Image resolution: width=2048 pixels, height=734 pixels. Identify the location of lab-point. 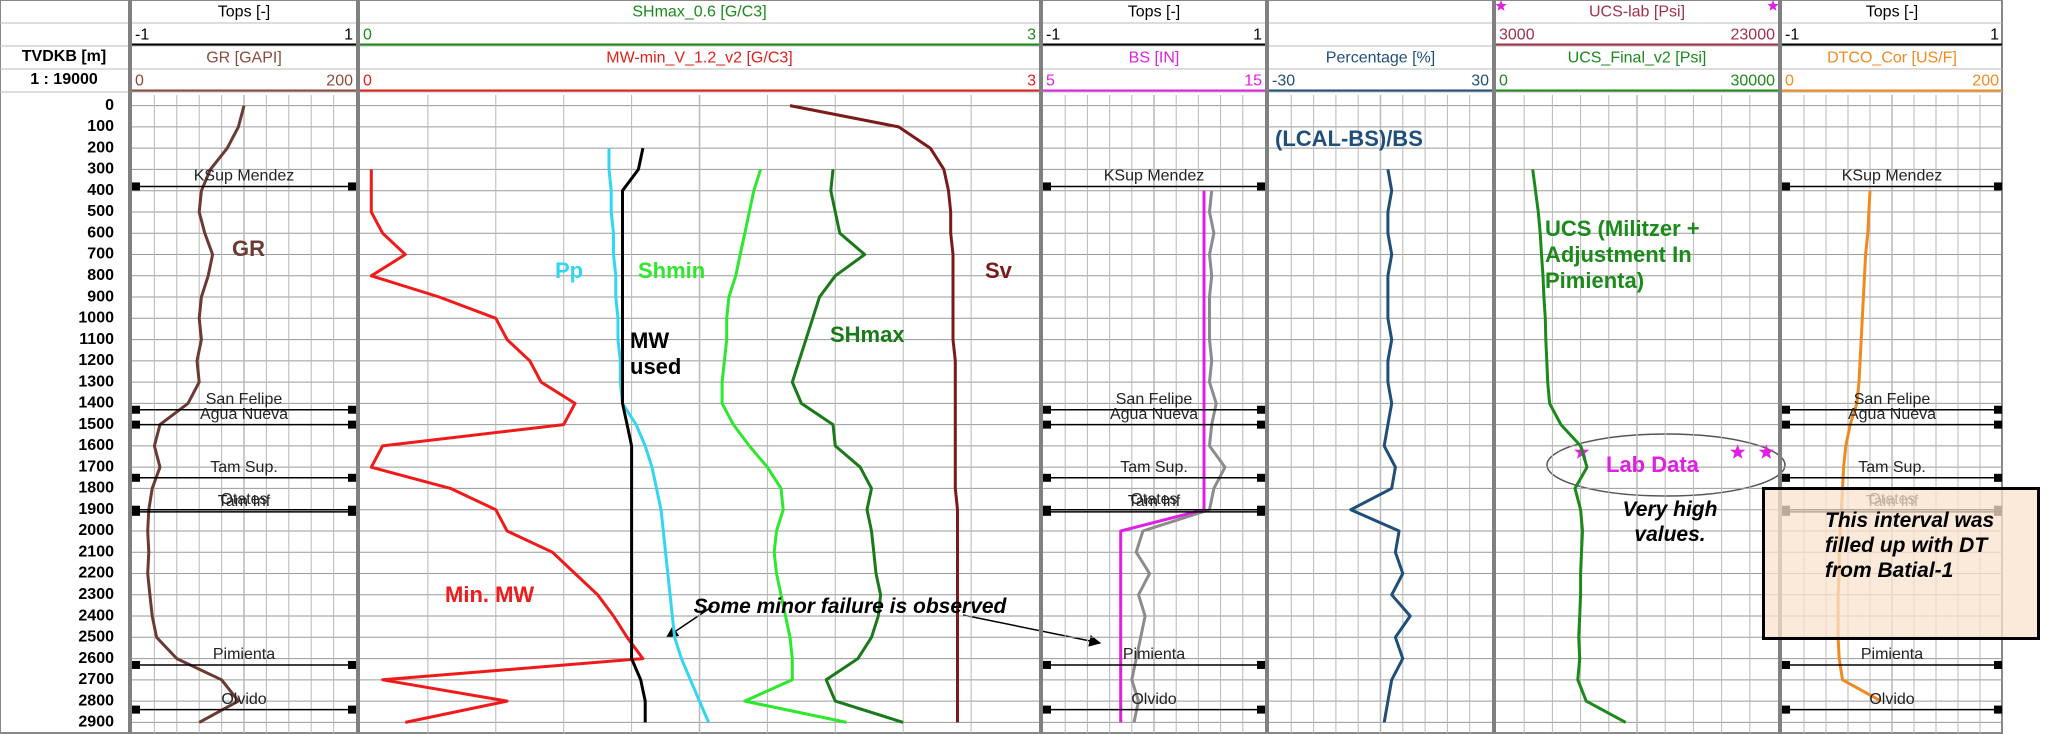
(1738, 451).